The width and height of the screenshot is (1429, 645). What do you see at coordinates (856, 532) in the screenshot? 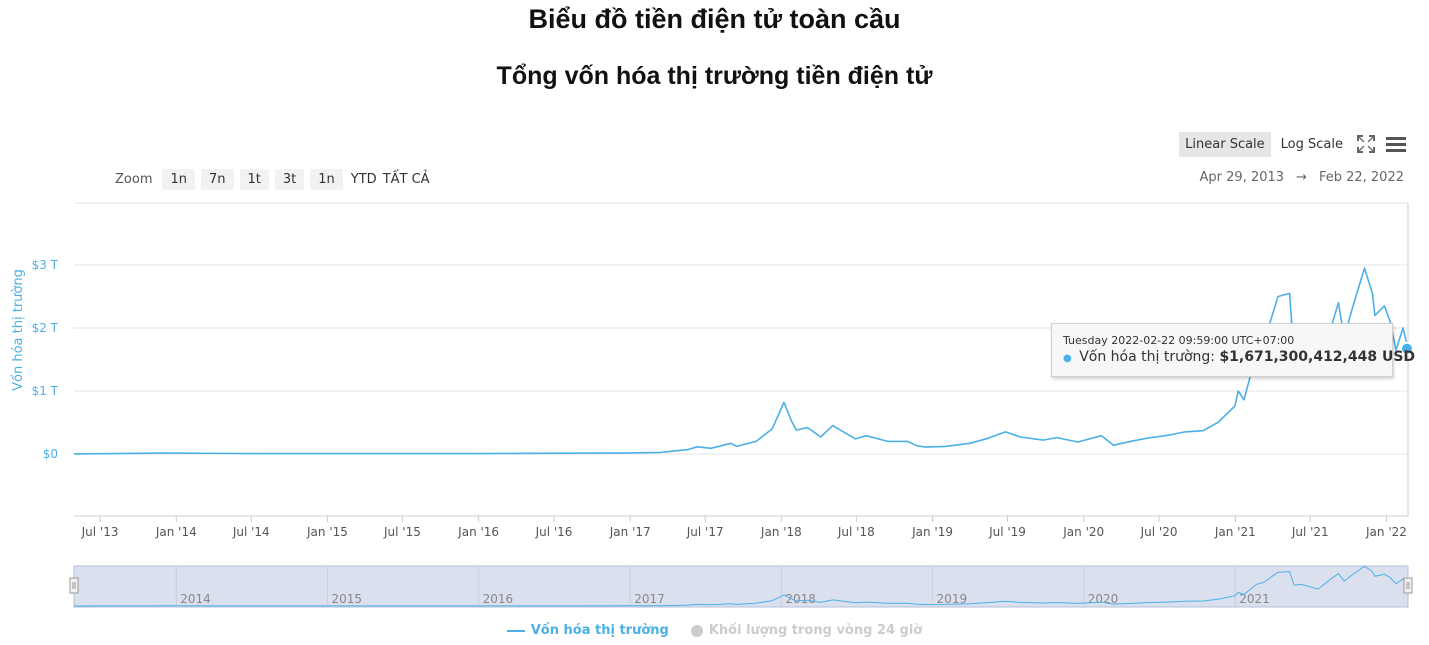
I see `x-tick-label: Jul '18` at bounding box center [856, 532].